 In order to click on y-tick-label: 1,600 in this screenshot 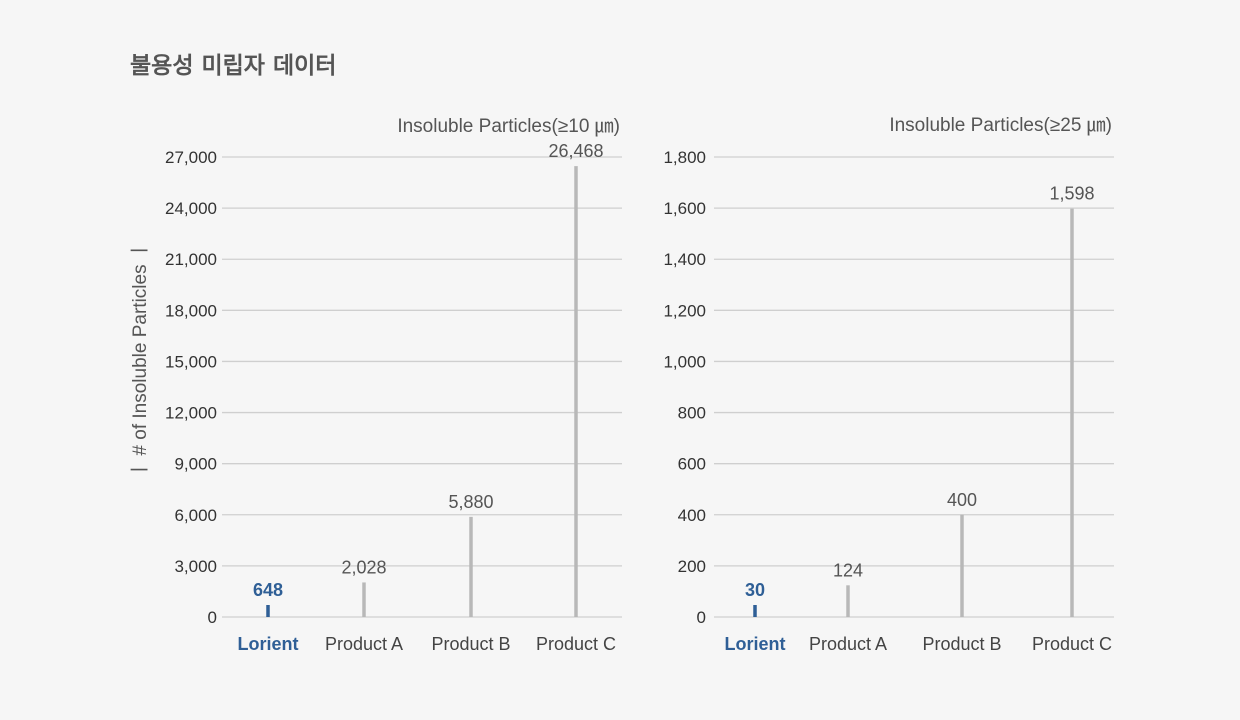, I will do `click(684, 208)`.